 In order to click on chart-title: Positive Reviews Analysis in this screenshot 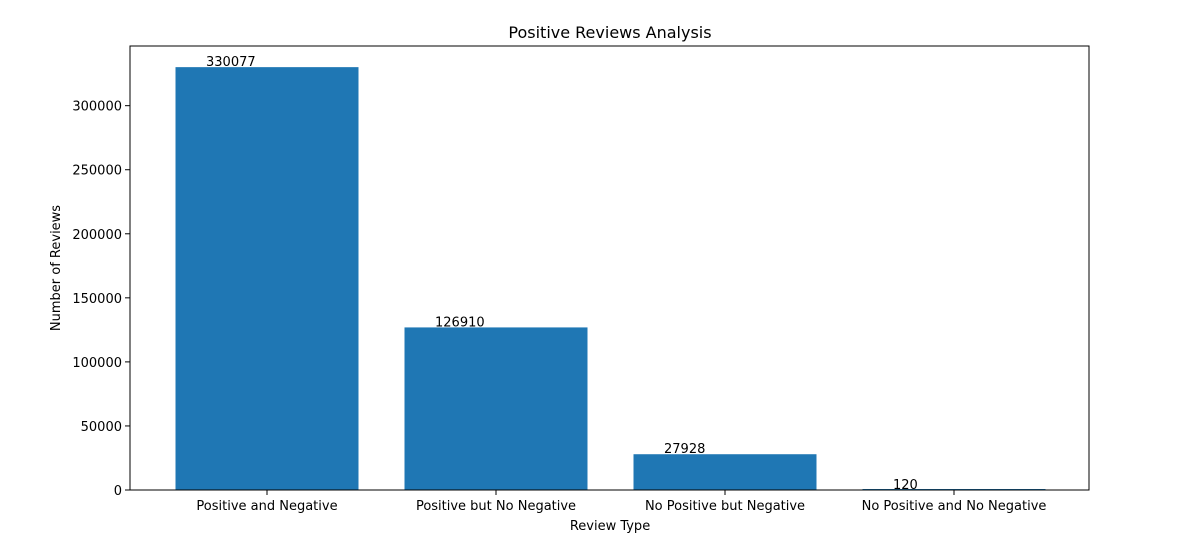, I will do `click(609, 32)`.